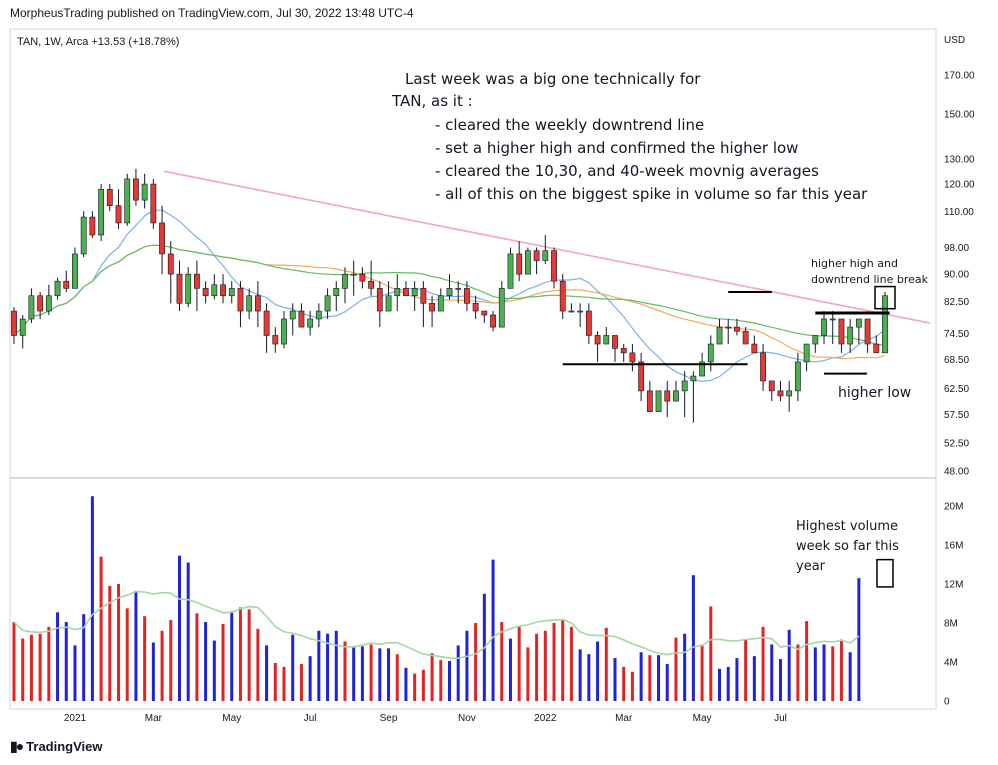 This screenshot has width=998, height=765. What do you see at coordinates (75, 718) in the screenshot?
I see `time-tick-label: 2021` at bounding box center [75, 718].